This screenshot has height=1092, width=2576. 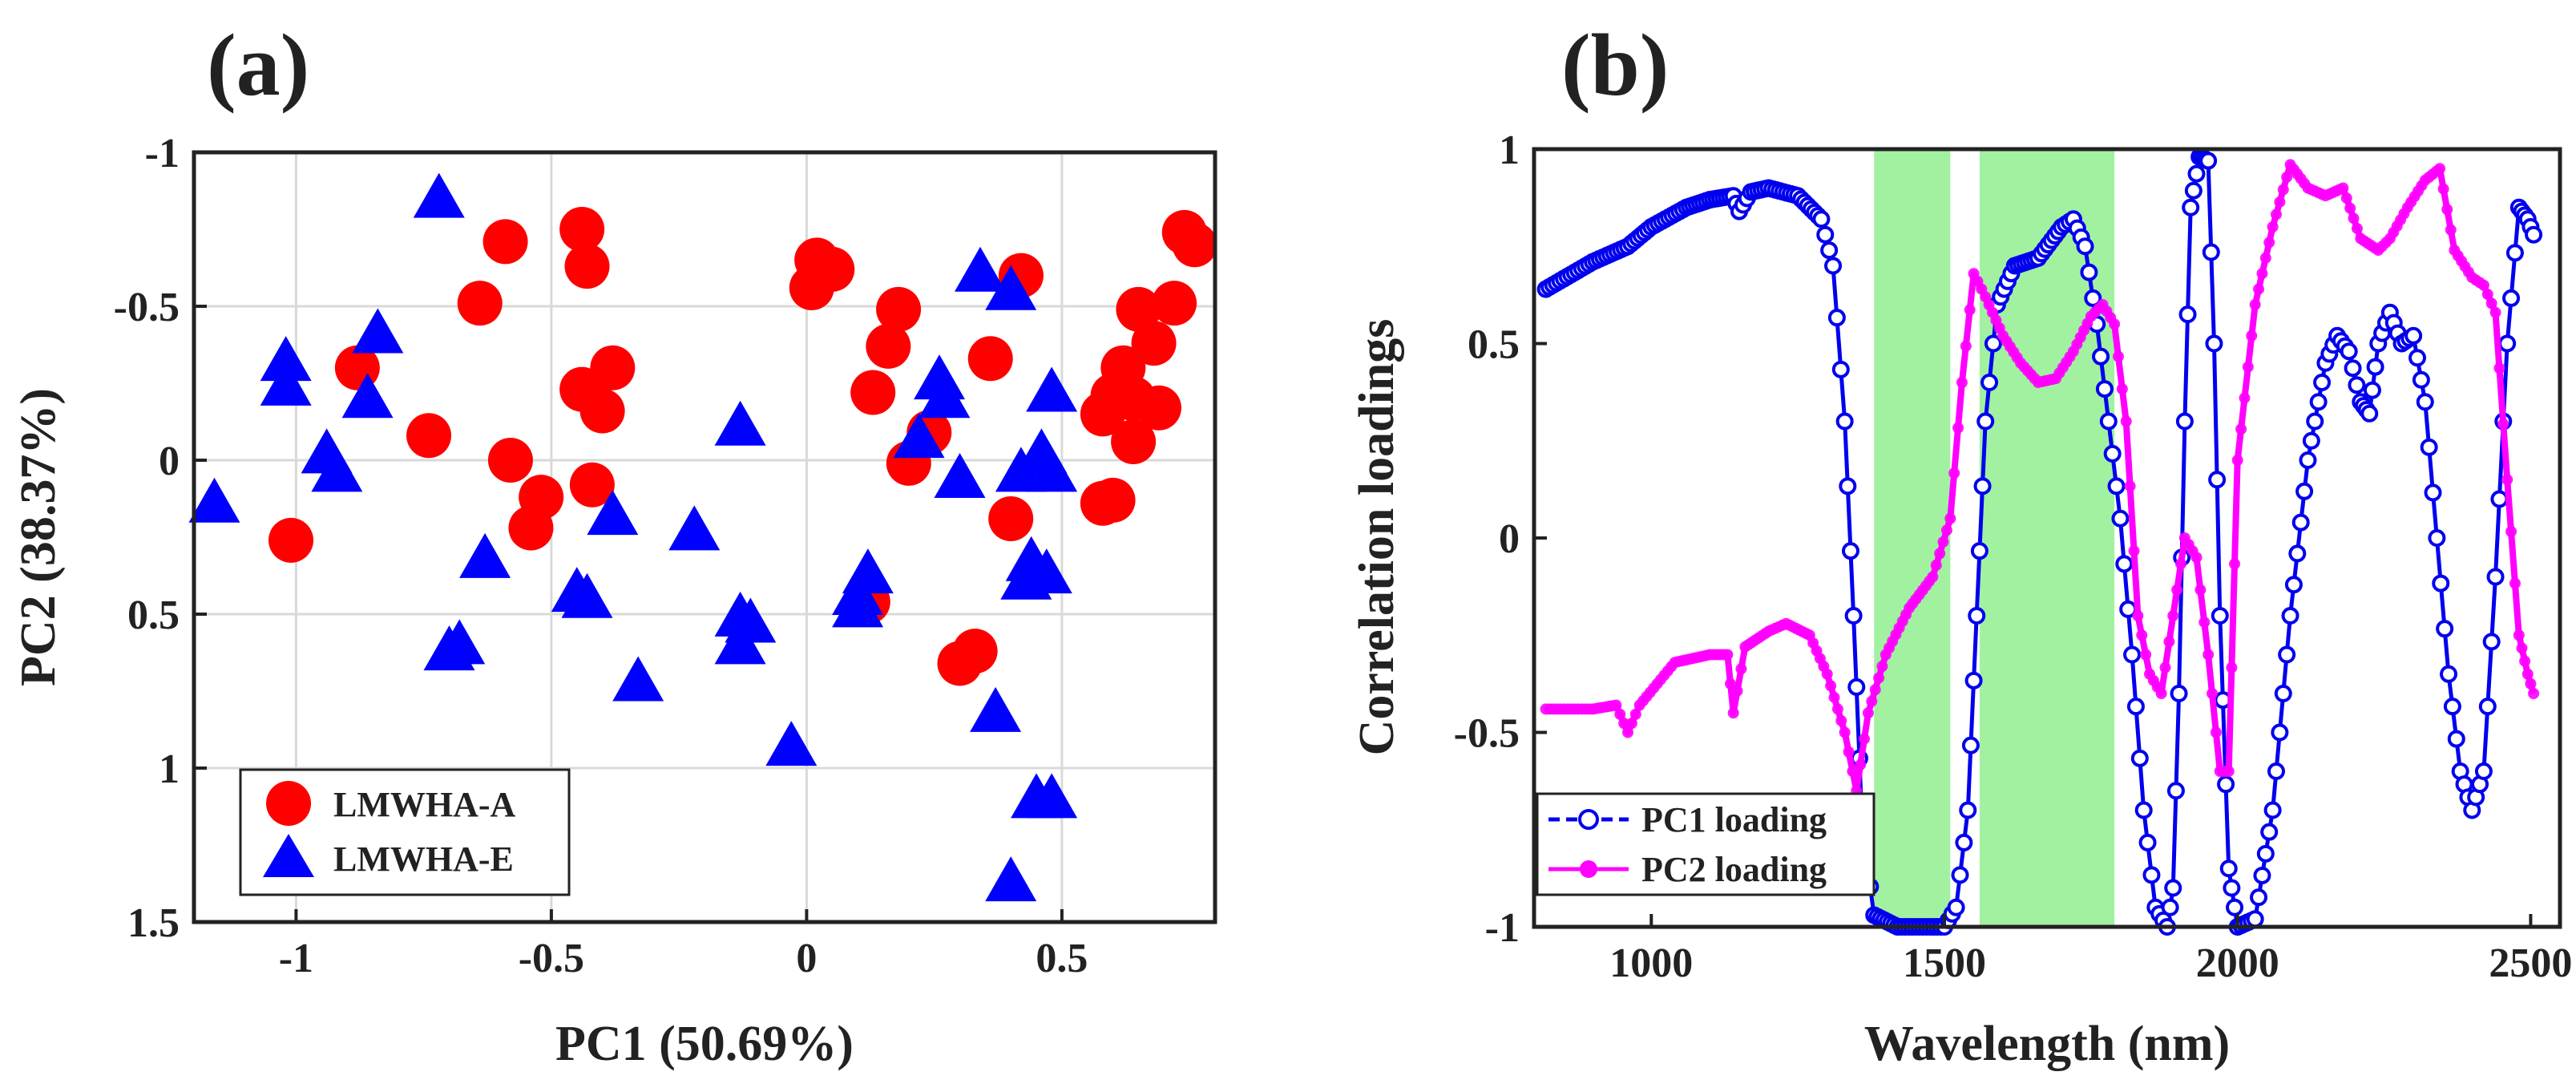 What do you see at coordinates (424, 859) in the screenshot?
I see `legend-lmwha-e-label: LMWHA-E` at bounding box center [424, 859].